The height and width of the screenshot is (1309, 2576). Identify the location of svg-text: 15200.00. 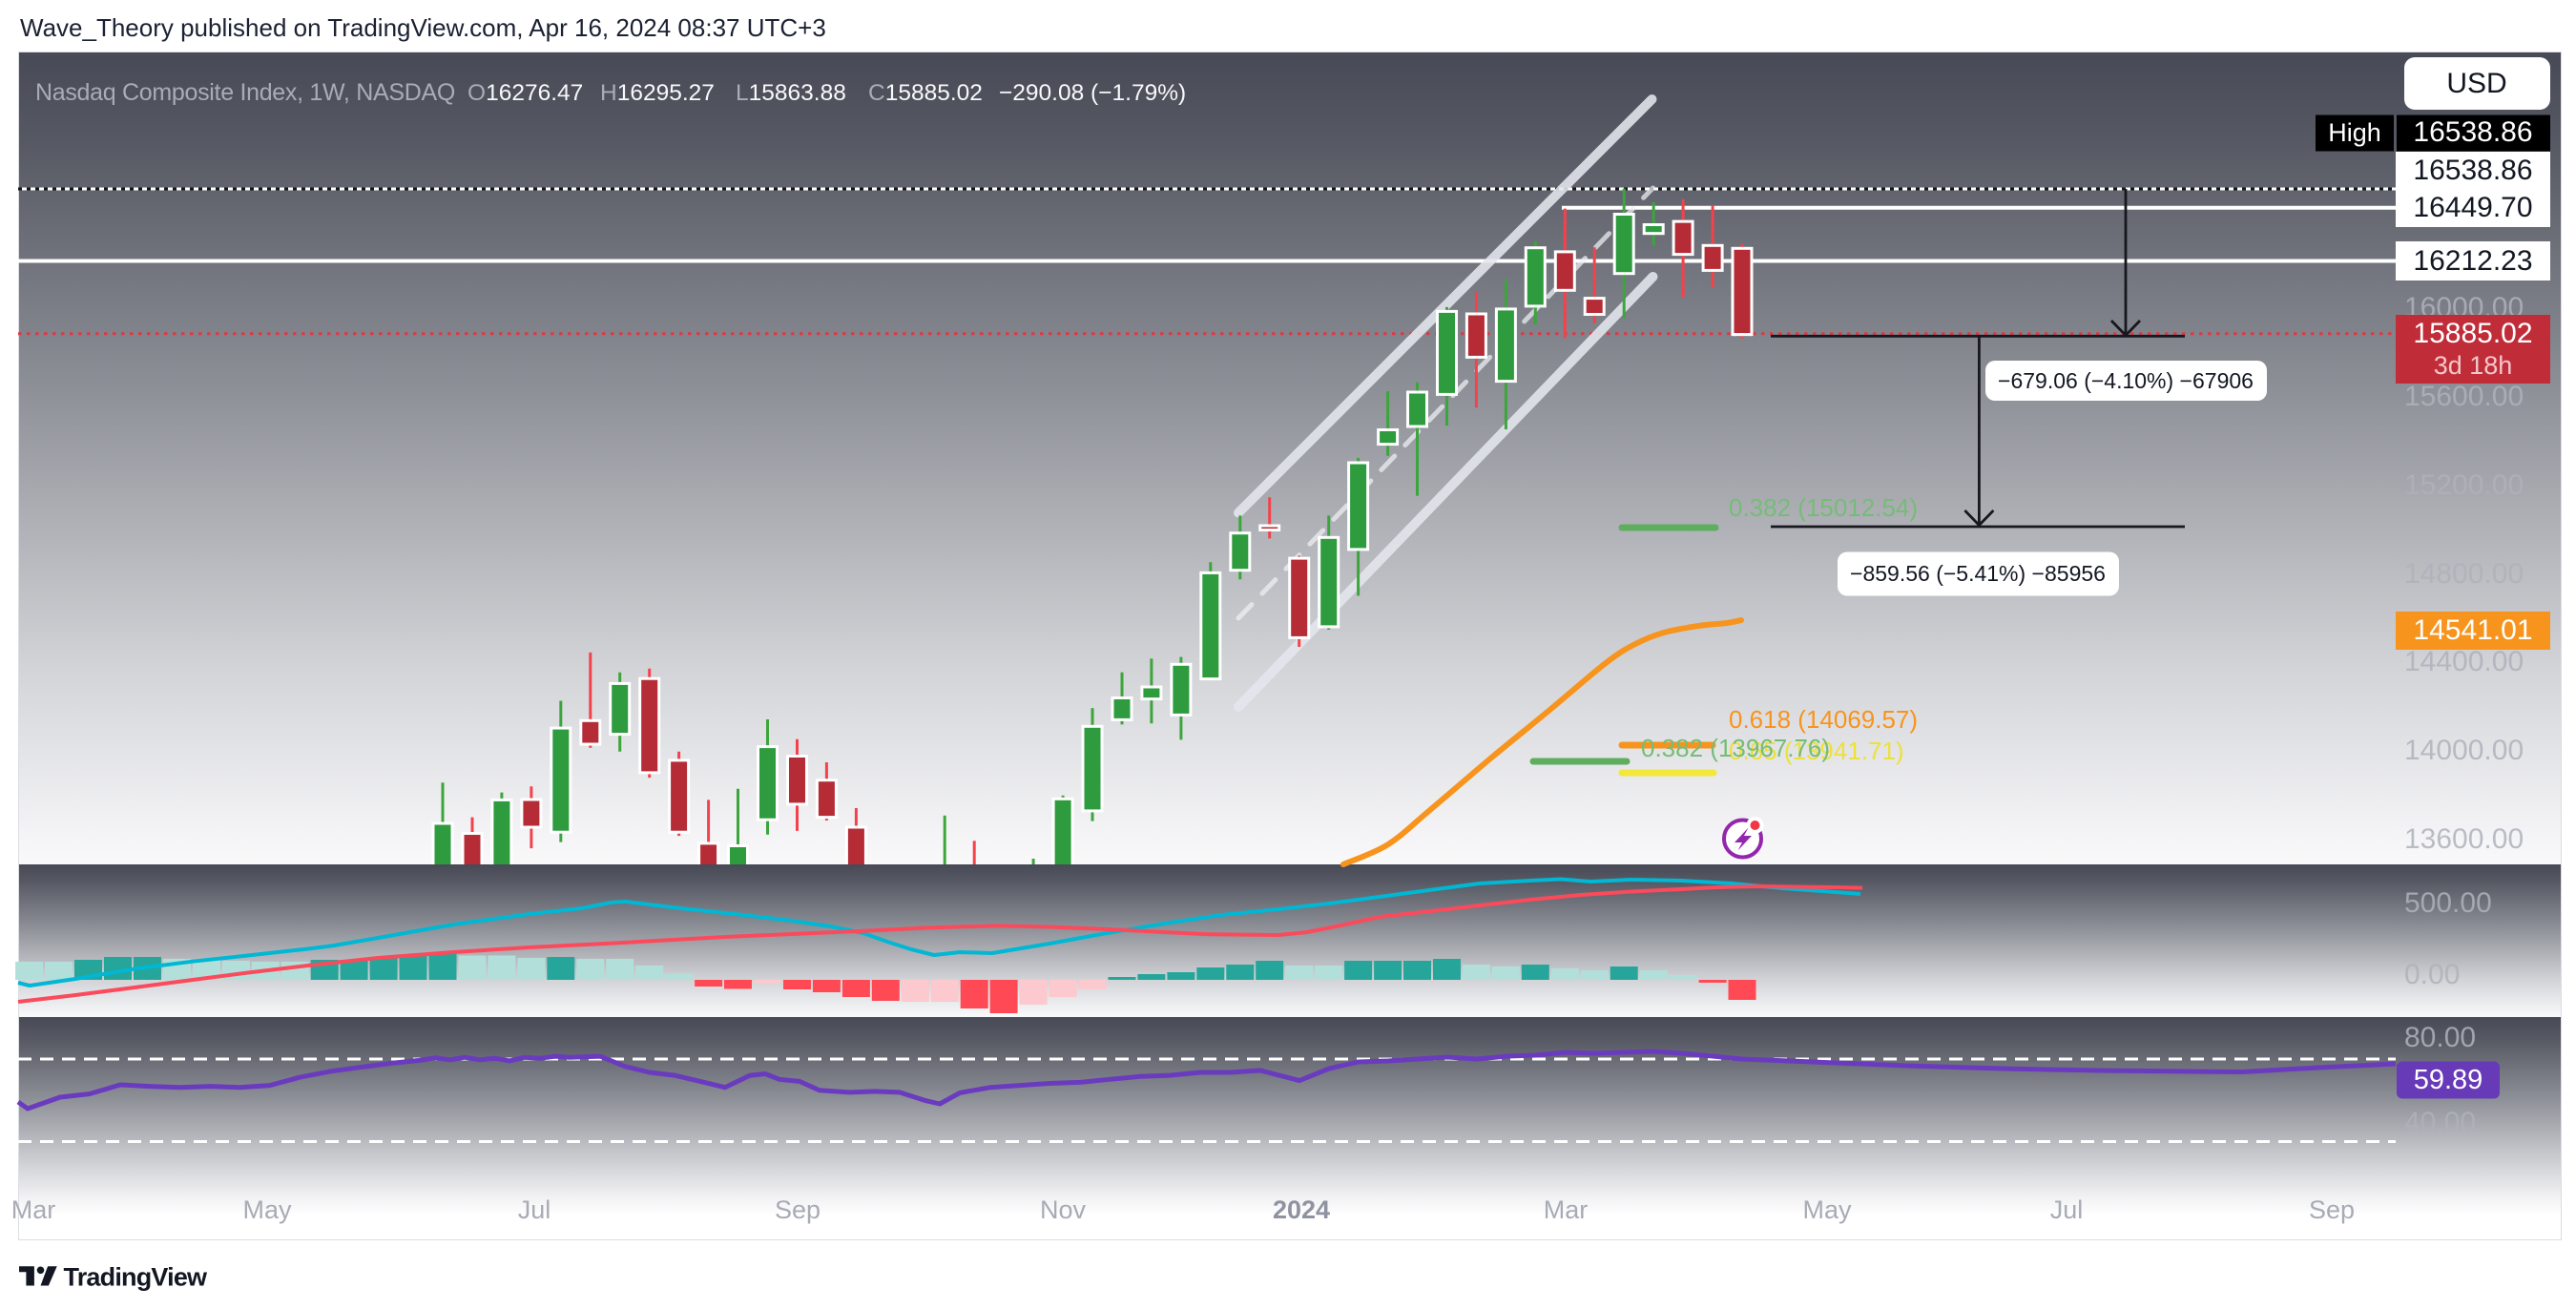
(2464, 485).